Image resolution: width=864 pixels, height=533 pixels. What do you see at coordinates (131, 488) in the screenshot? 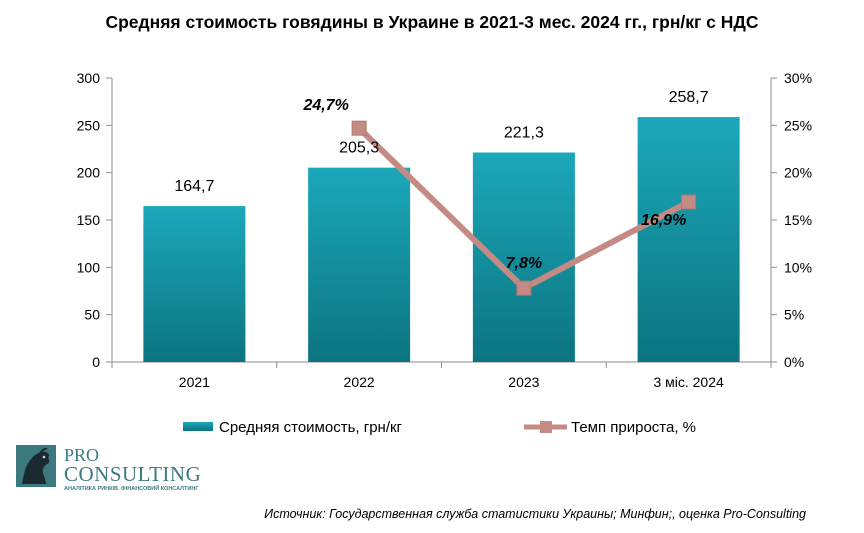
I see `logo-tagline: АНАЛІТИКА РИНКІВ. ФІНАНСОВИЙ КОНСАЛТИНГ` at bounding box center [131, 488].